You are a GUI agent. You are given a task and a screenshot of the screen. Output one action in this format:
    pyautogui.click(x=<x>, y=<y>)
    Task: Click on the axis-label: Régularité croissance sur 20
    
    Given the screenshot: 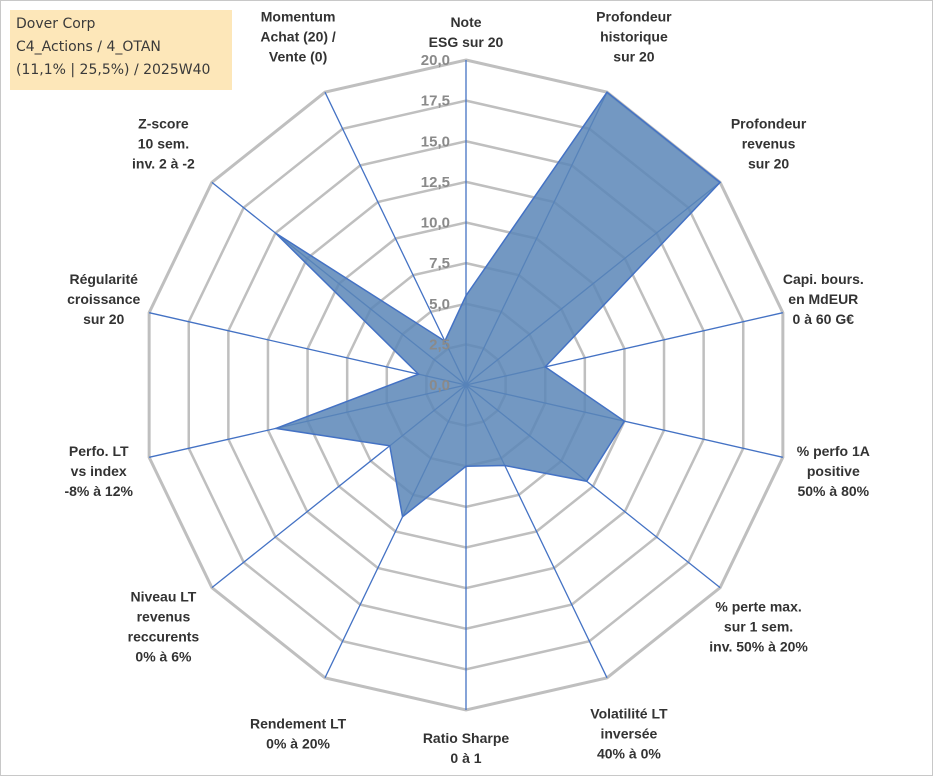 What is the action you would take?
    pyautogui.click(x=103, y=299)
    